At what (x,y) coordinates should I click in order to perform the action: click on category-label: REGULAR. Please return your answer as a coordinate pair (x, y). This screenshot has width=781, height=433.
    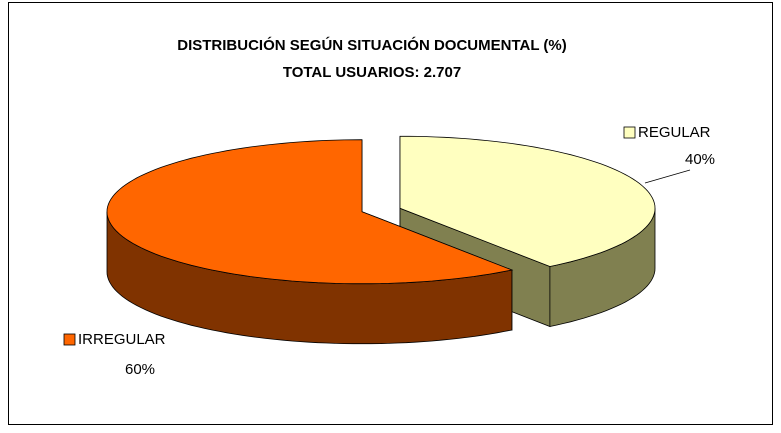
    Looking at the image, I should click on (674, 132).